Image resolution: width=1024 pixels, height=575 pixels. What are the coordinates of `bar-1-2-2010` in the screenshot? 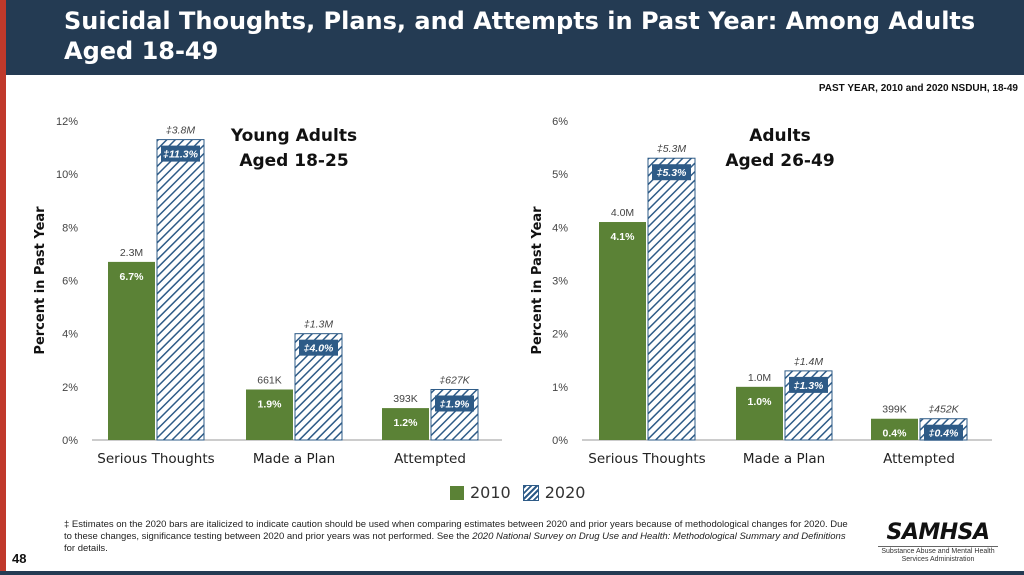 It's located at (894, 429).